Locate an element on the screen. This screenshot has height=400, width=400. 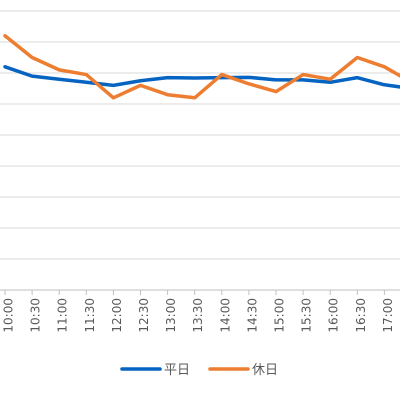
x-tick-label: 16:30 is located at coordinates (361, 315).